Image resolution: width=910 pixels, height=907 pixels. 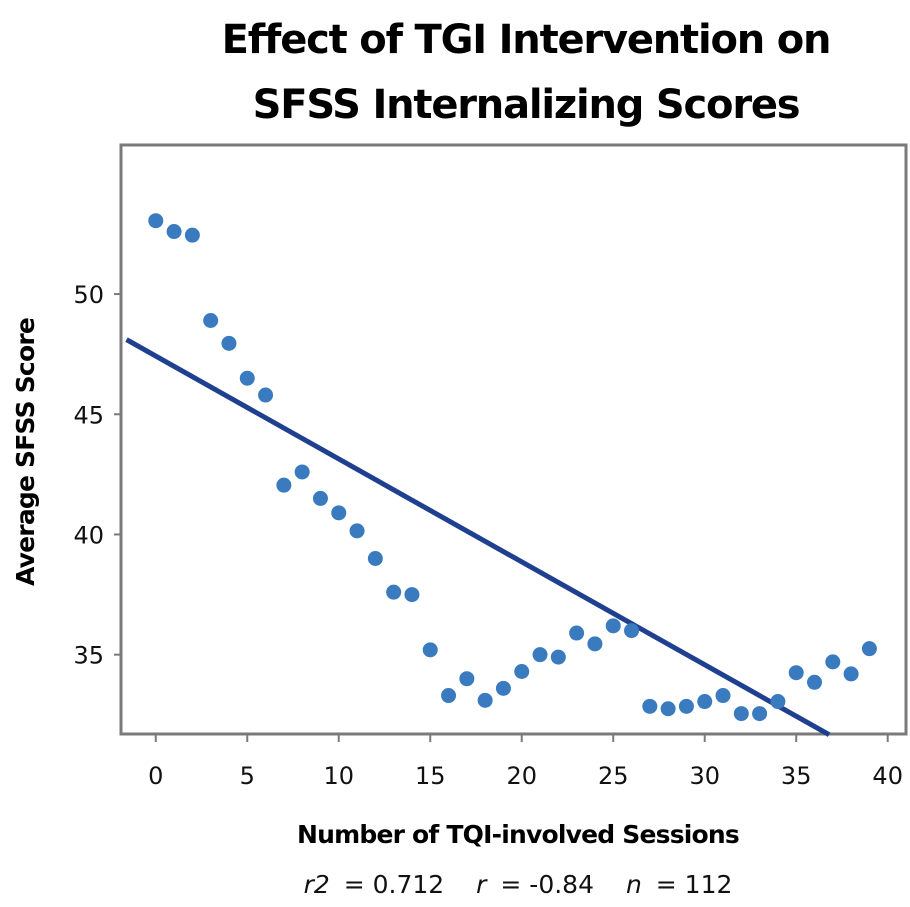 What do you see at coordinates (547, 884) in the screenshot?
I see `stat-r-value: = -0.84` at bounding box center [547, 884].